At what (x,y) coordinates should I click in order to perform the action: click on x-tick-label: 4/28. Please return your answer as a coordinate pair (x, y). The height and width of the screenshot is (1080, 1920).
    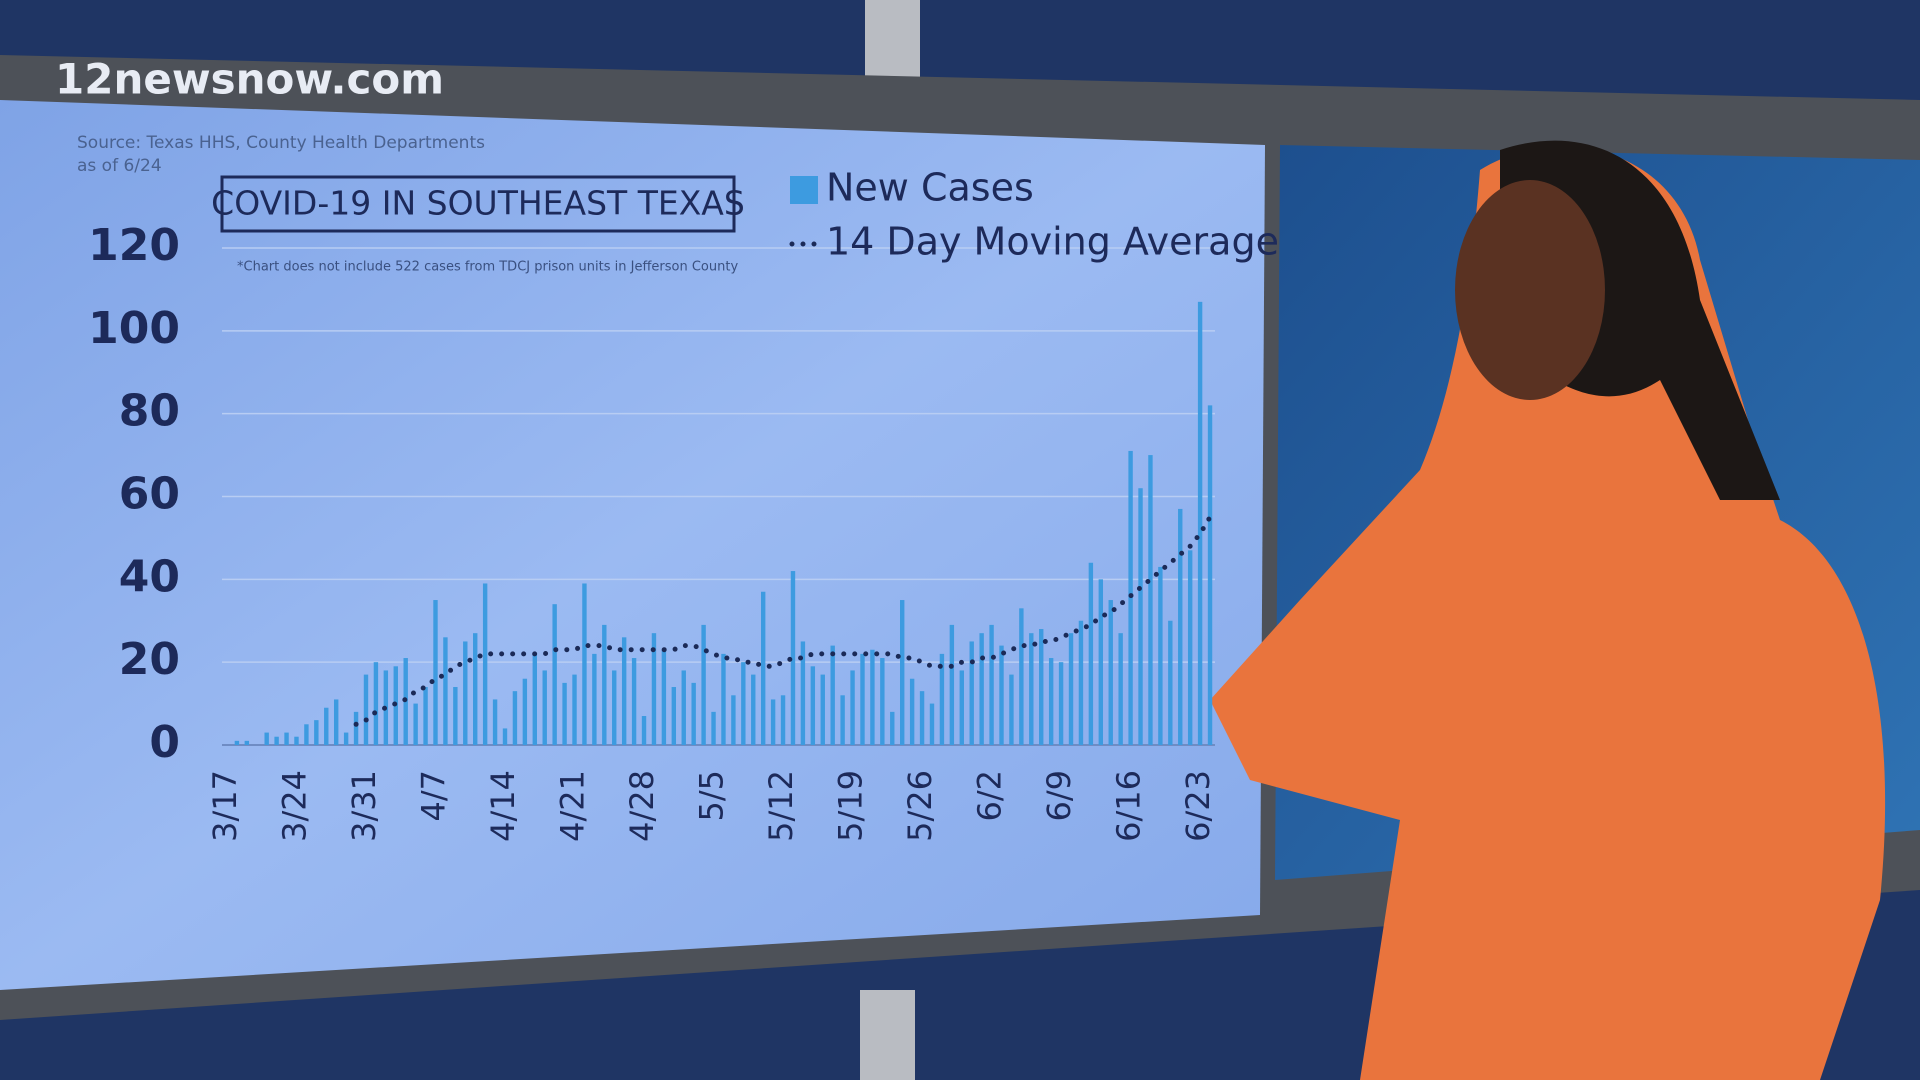
    Looking at the image, I should click on (642, 806).